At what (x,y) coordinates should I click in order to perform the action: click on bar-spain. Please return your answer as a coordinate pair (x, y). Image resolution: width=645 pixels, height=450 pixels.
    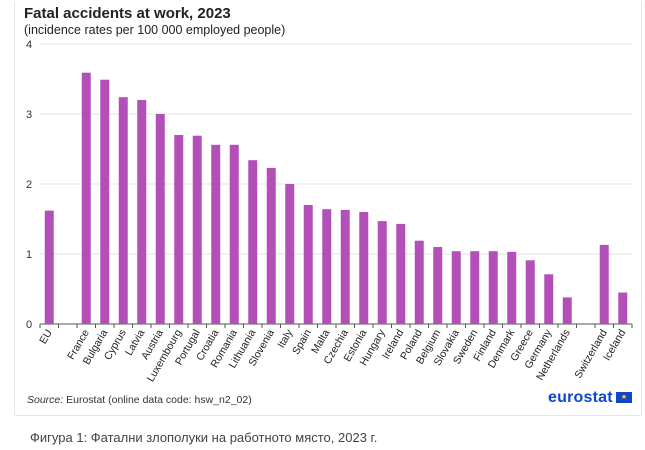
    Looking at the image, I should click on (308, 264).